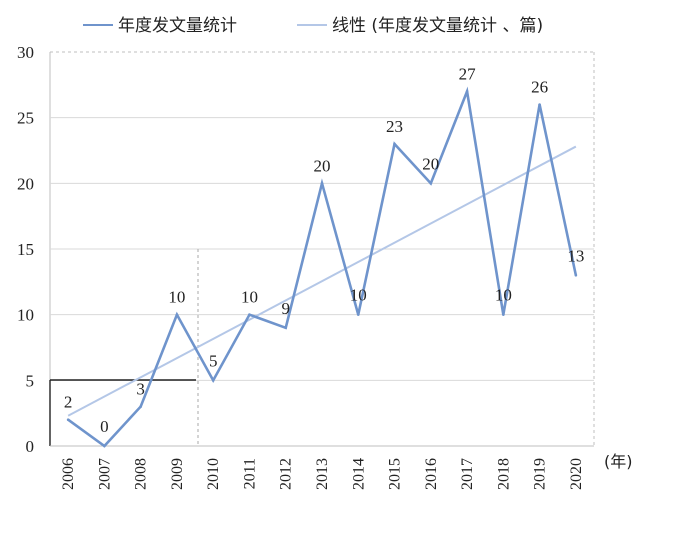 This screenshot has width=700, height=543. Describe the element at coordinates (313, 26) in the screenshot. I see `legend: 年度发文量统计 线性 (年度发文量统计 、篇)` at that location.